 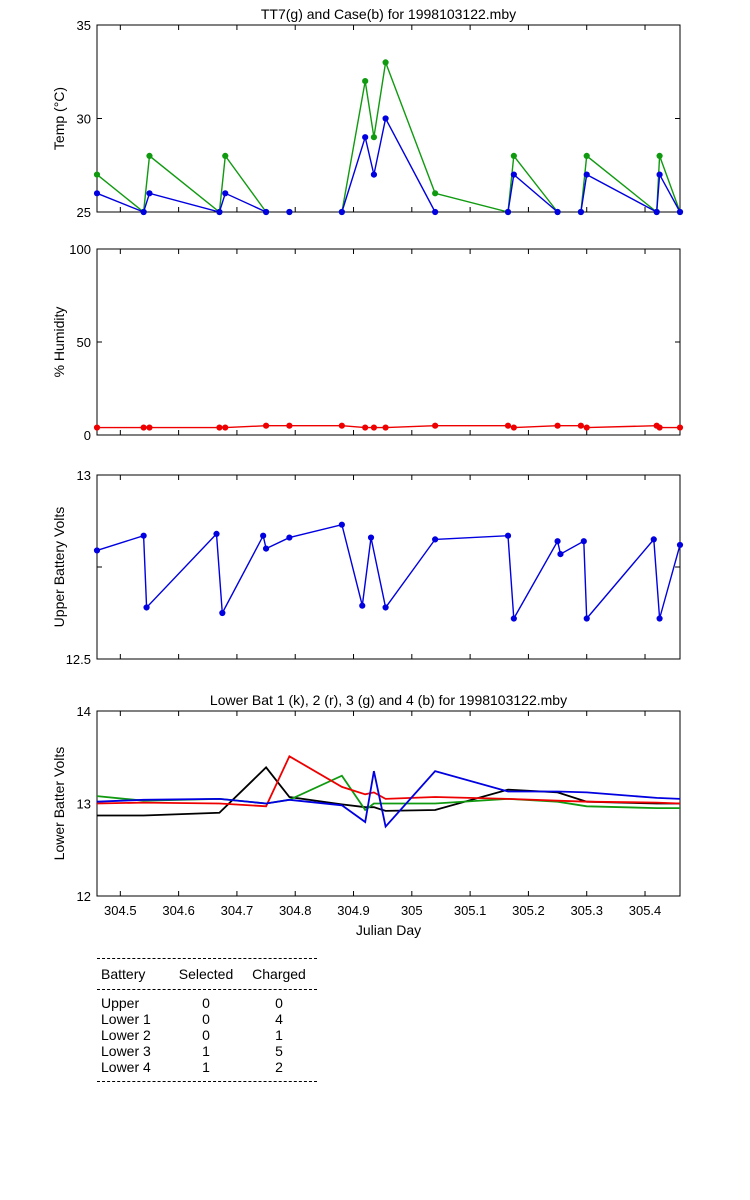 What do you see at coordinates (528, 910) in the screenshot?
I see `x-tick-label: 305.2` at bounding box center [528, 910].